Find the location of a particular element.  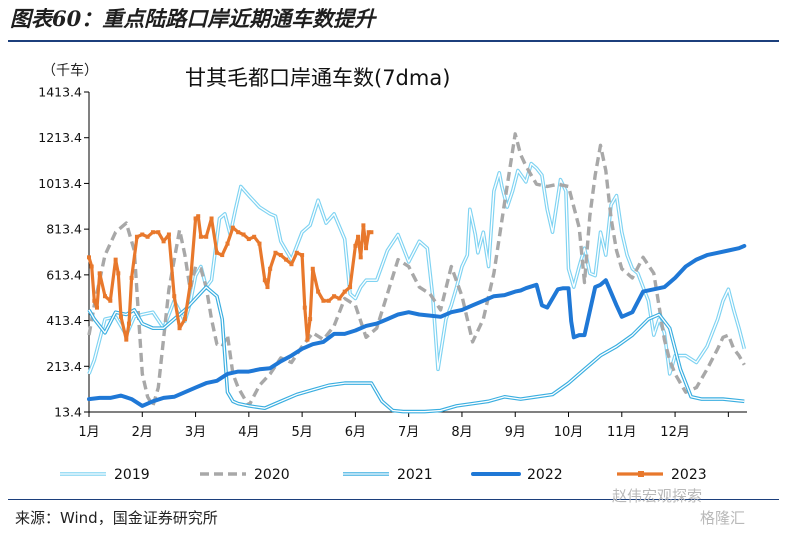

x-tick-label: 11月 is located at coordinates (622, 432).